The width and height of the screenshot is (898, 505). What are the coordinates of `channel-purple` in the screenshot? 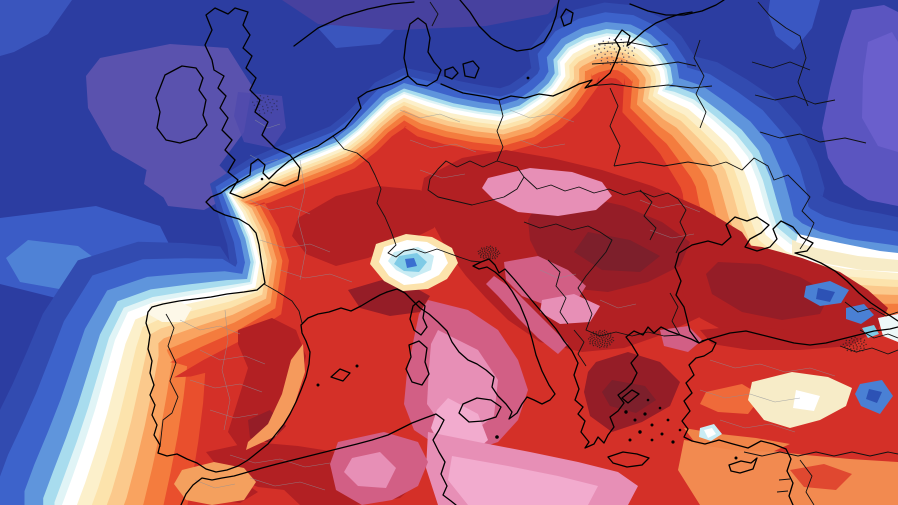 It's located at (187, 180).